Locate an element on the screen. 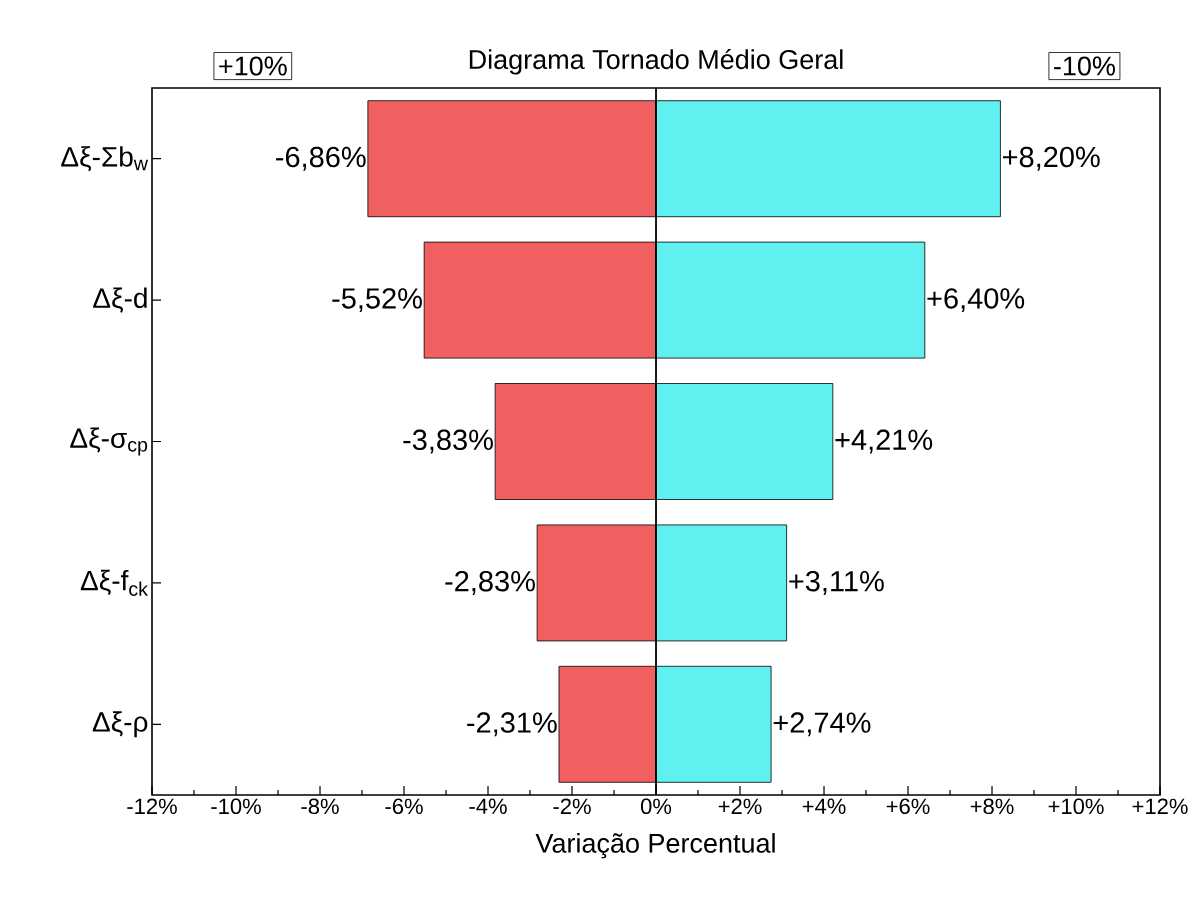 The image size is (1201, 907). data-label: -2,31% is located at coordinates (512, 724).